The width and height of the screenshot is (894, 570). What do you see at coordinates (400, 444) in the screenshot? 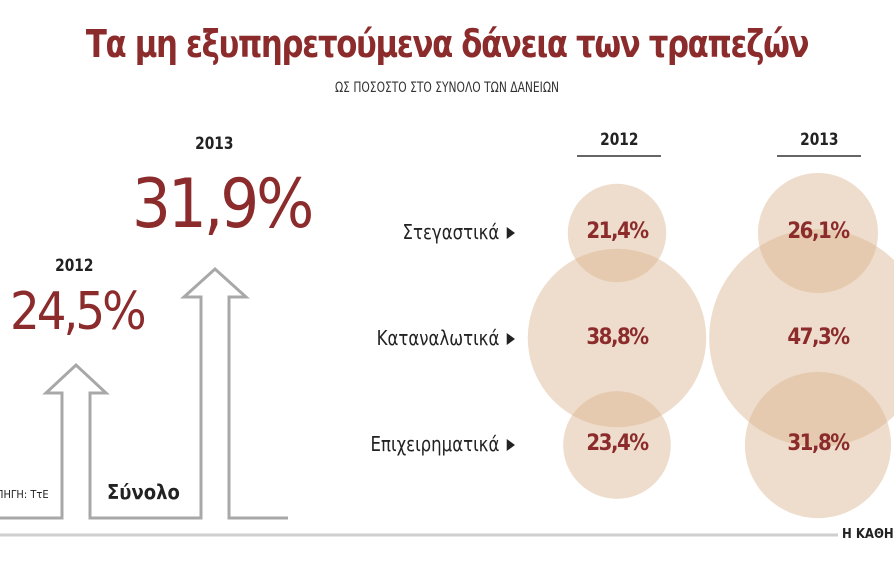
I see `row-label-business: Επιχειρηματικά` at bounding box center [400, 444].